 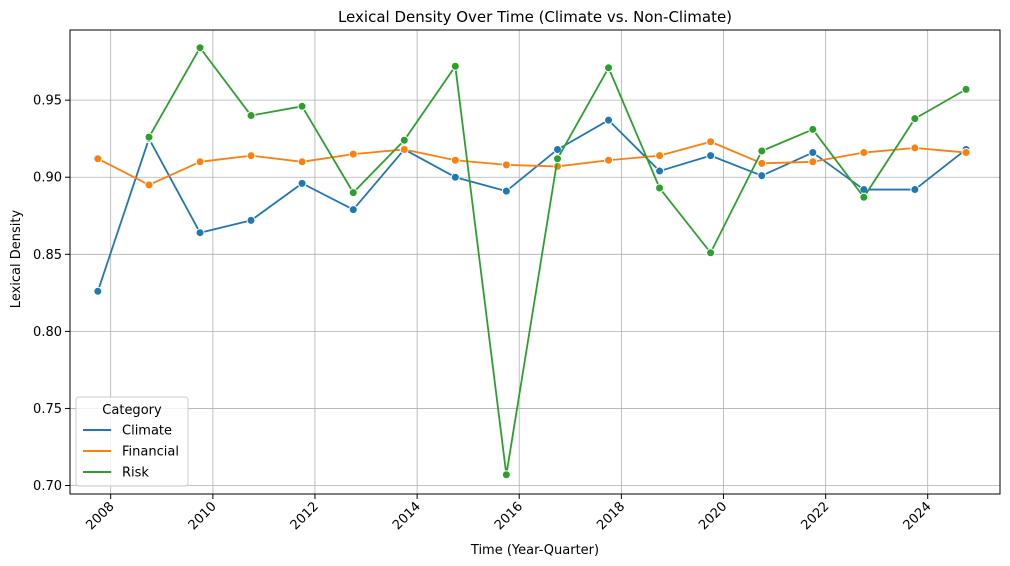 I want to click on x-tick-label: 2008, so click(x=101, y=516).